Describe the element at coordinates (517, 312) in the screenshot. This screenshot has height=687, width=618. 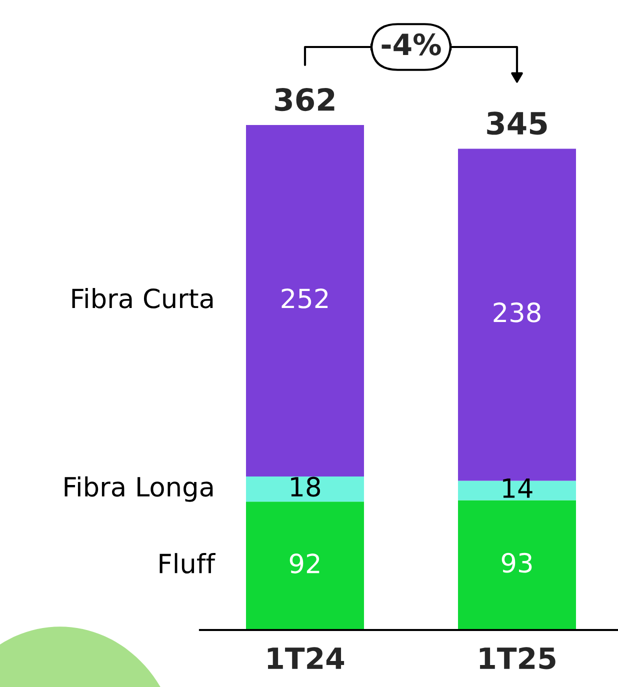
I see `data-label: 238` at that location.